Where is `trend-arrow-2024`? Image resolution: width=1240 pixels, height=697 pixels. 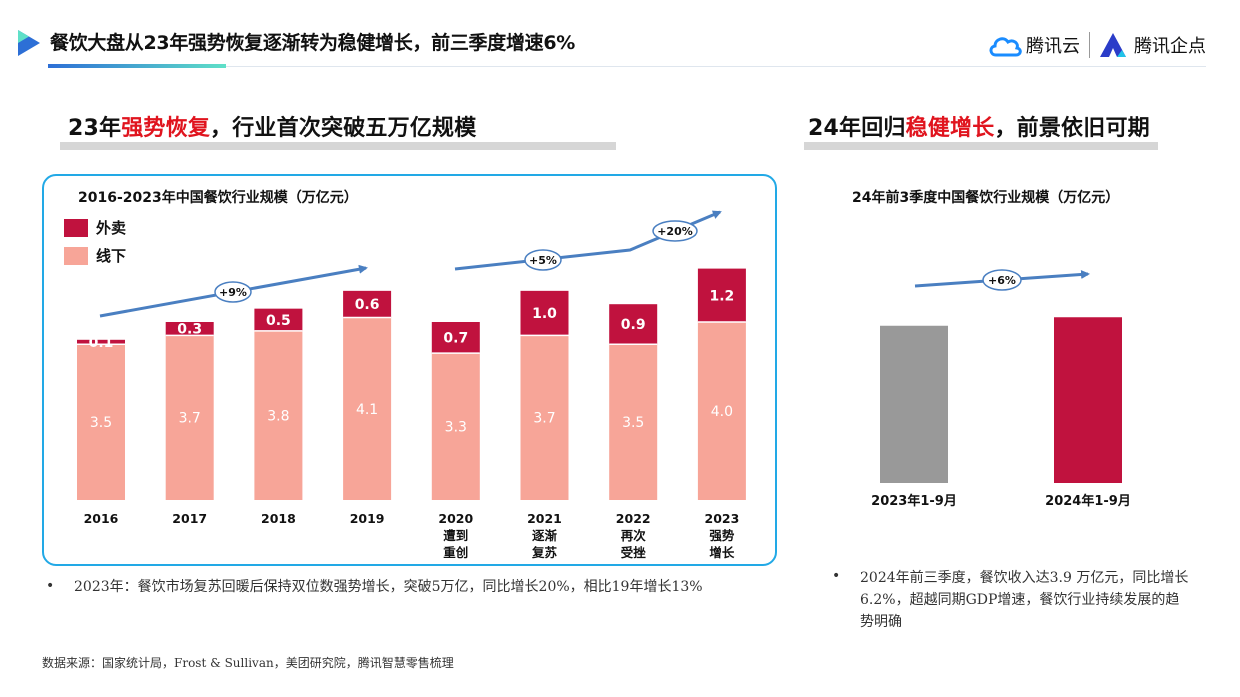 trend-arrow-2024 is located at coordinates (1002, 278).